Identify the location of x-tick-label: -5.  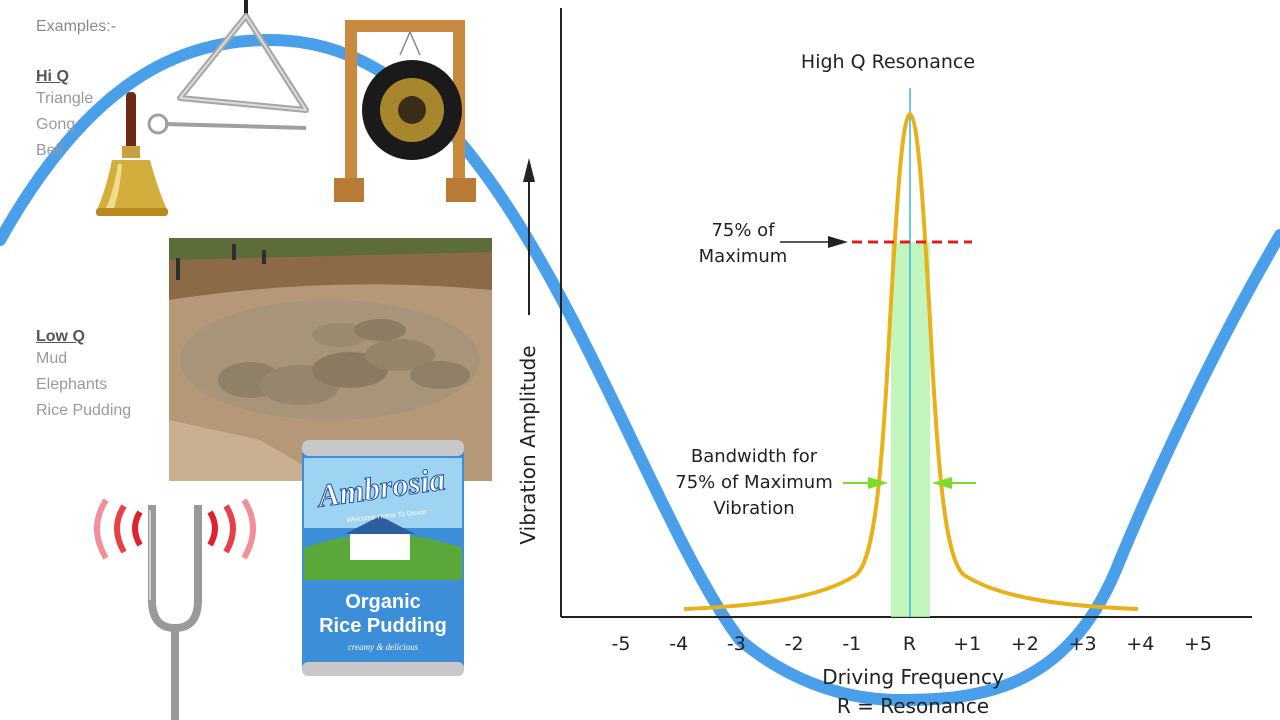
(621, 644).